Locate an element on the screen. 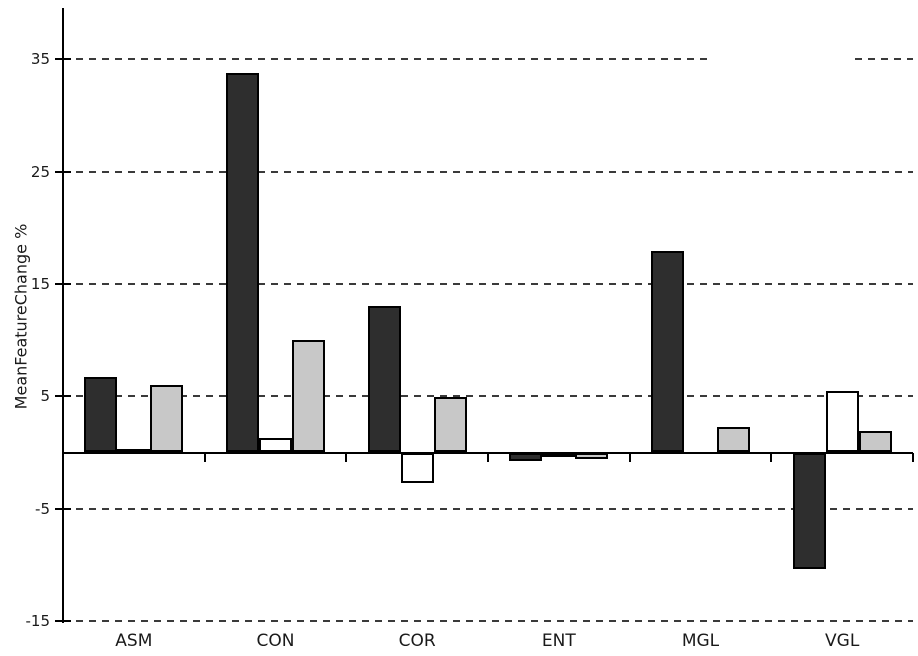 Image resolution: width=918 pixels, height=656 pixels. bar-VGL-series-gray is located at coordinates (875, 442).